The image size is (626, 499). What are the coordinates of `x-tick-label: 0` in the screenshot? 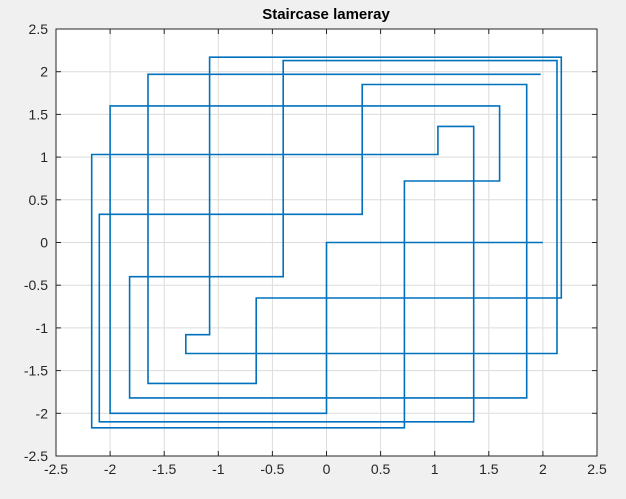 It's located at (327, 469).